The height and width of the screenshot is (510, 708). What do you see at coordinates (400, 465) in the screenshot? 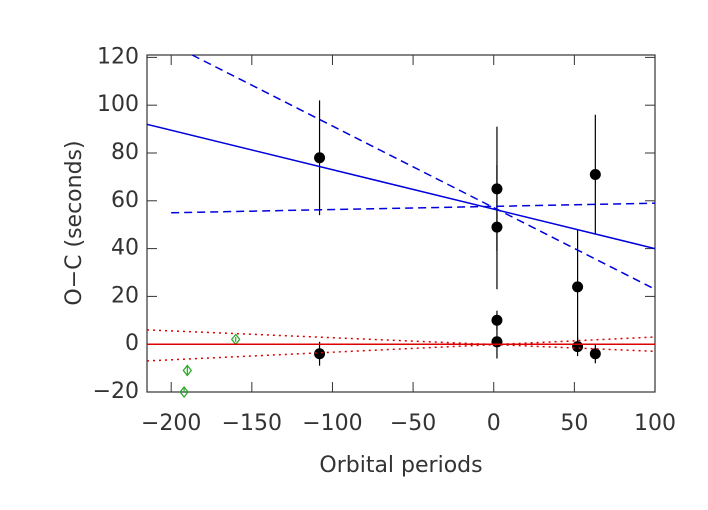
I see `x-axis-label: Orbital periods` at bounding box center [400, 465].